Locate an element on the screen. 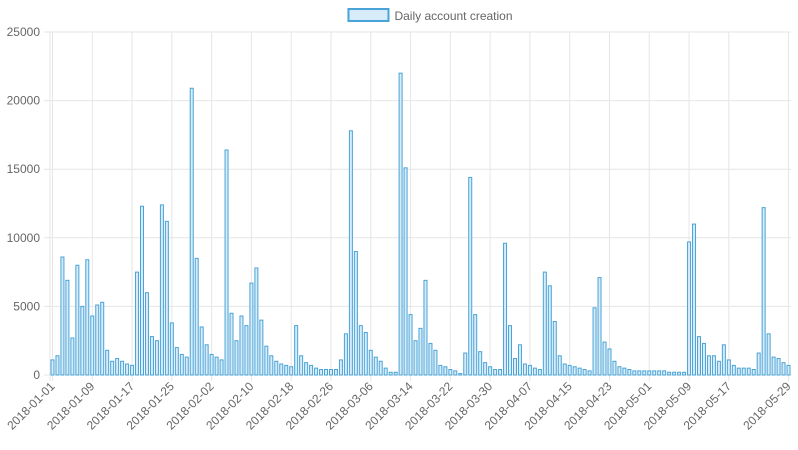  y-tick-label: 10000 is located at coordinates (24, 238).